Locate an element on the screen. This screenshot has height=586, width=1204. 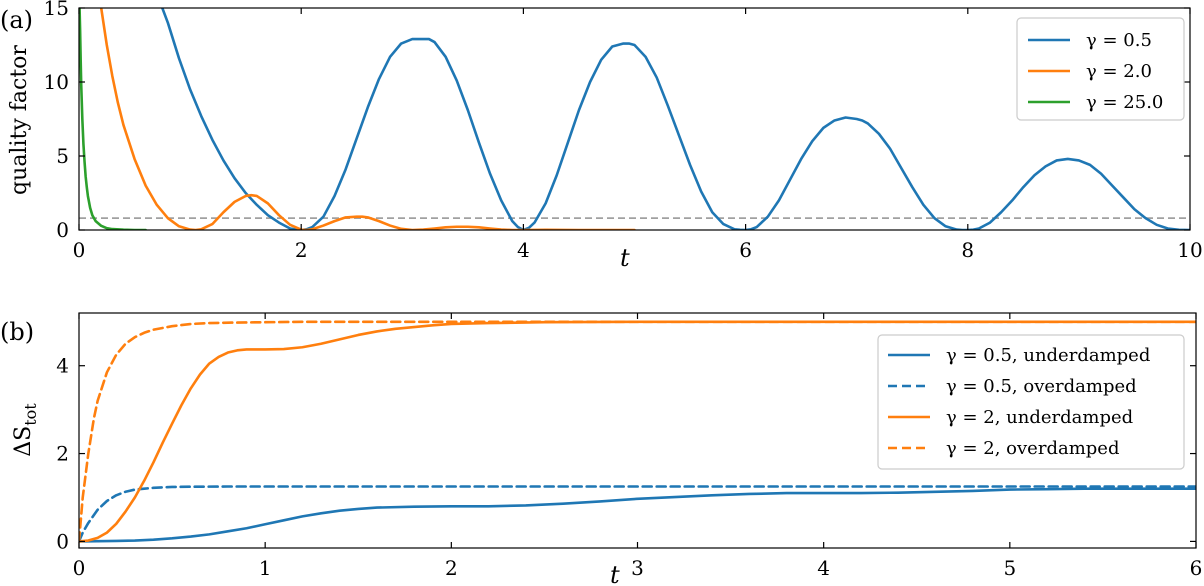
panel-a-label: (a) is located at coordinates (16, 20).